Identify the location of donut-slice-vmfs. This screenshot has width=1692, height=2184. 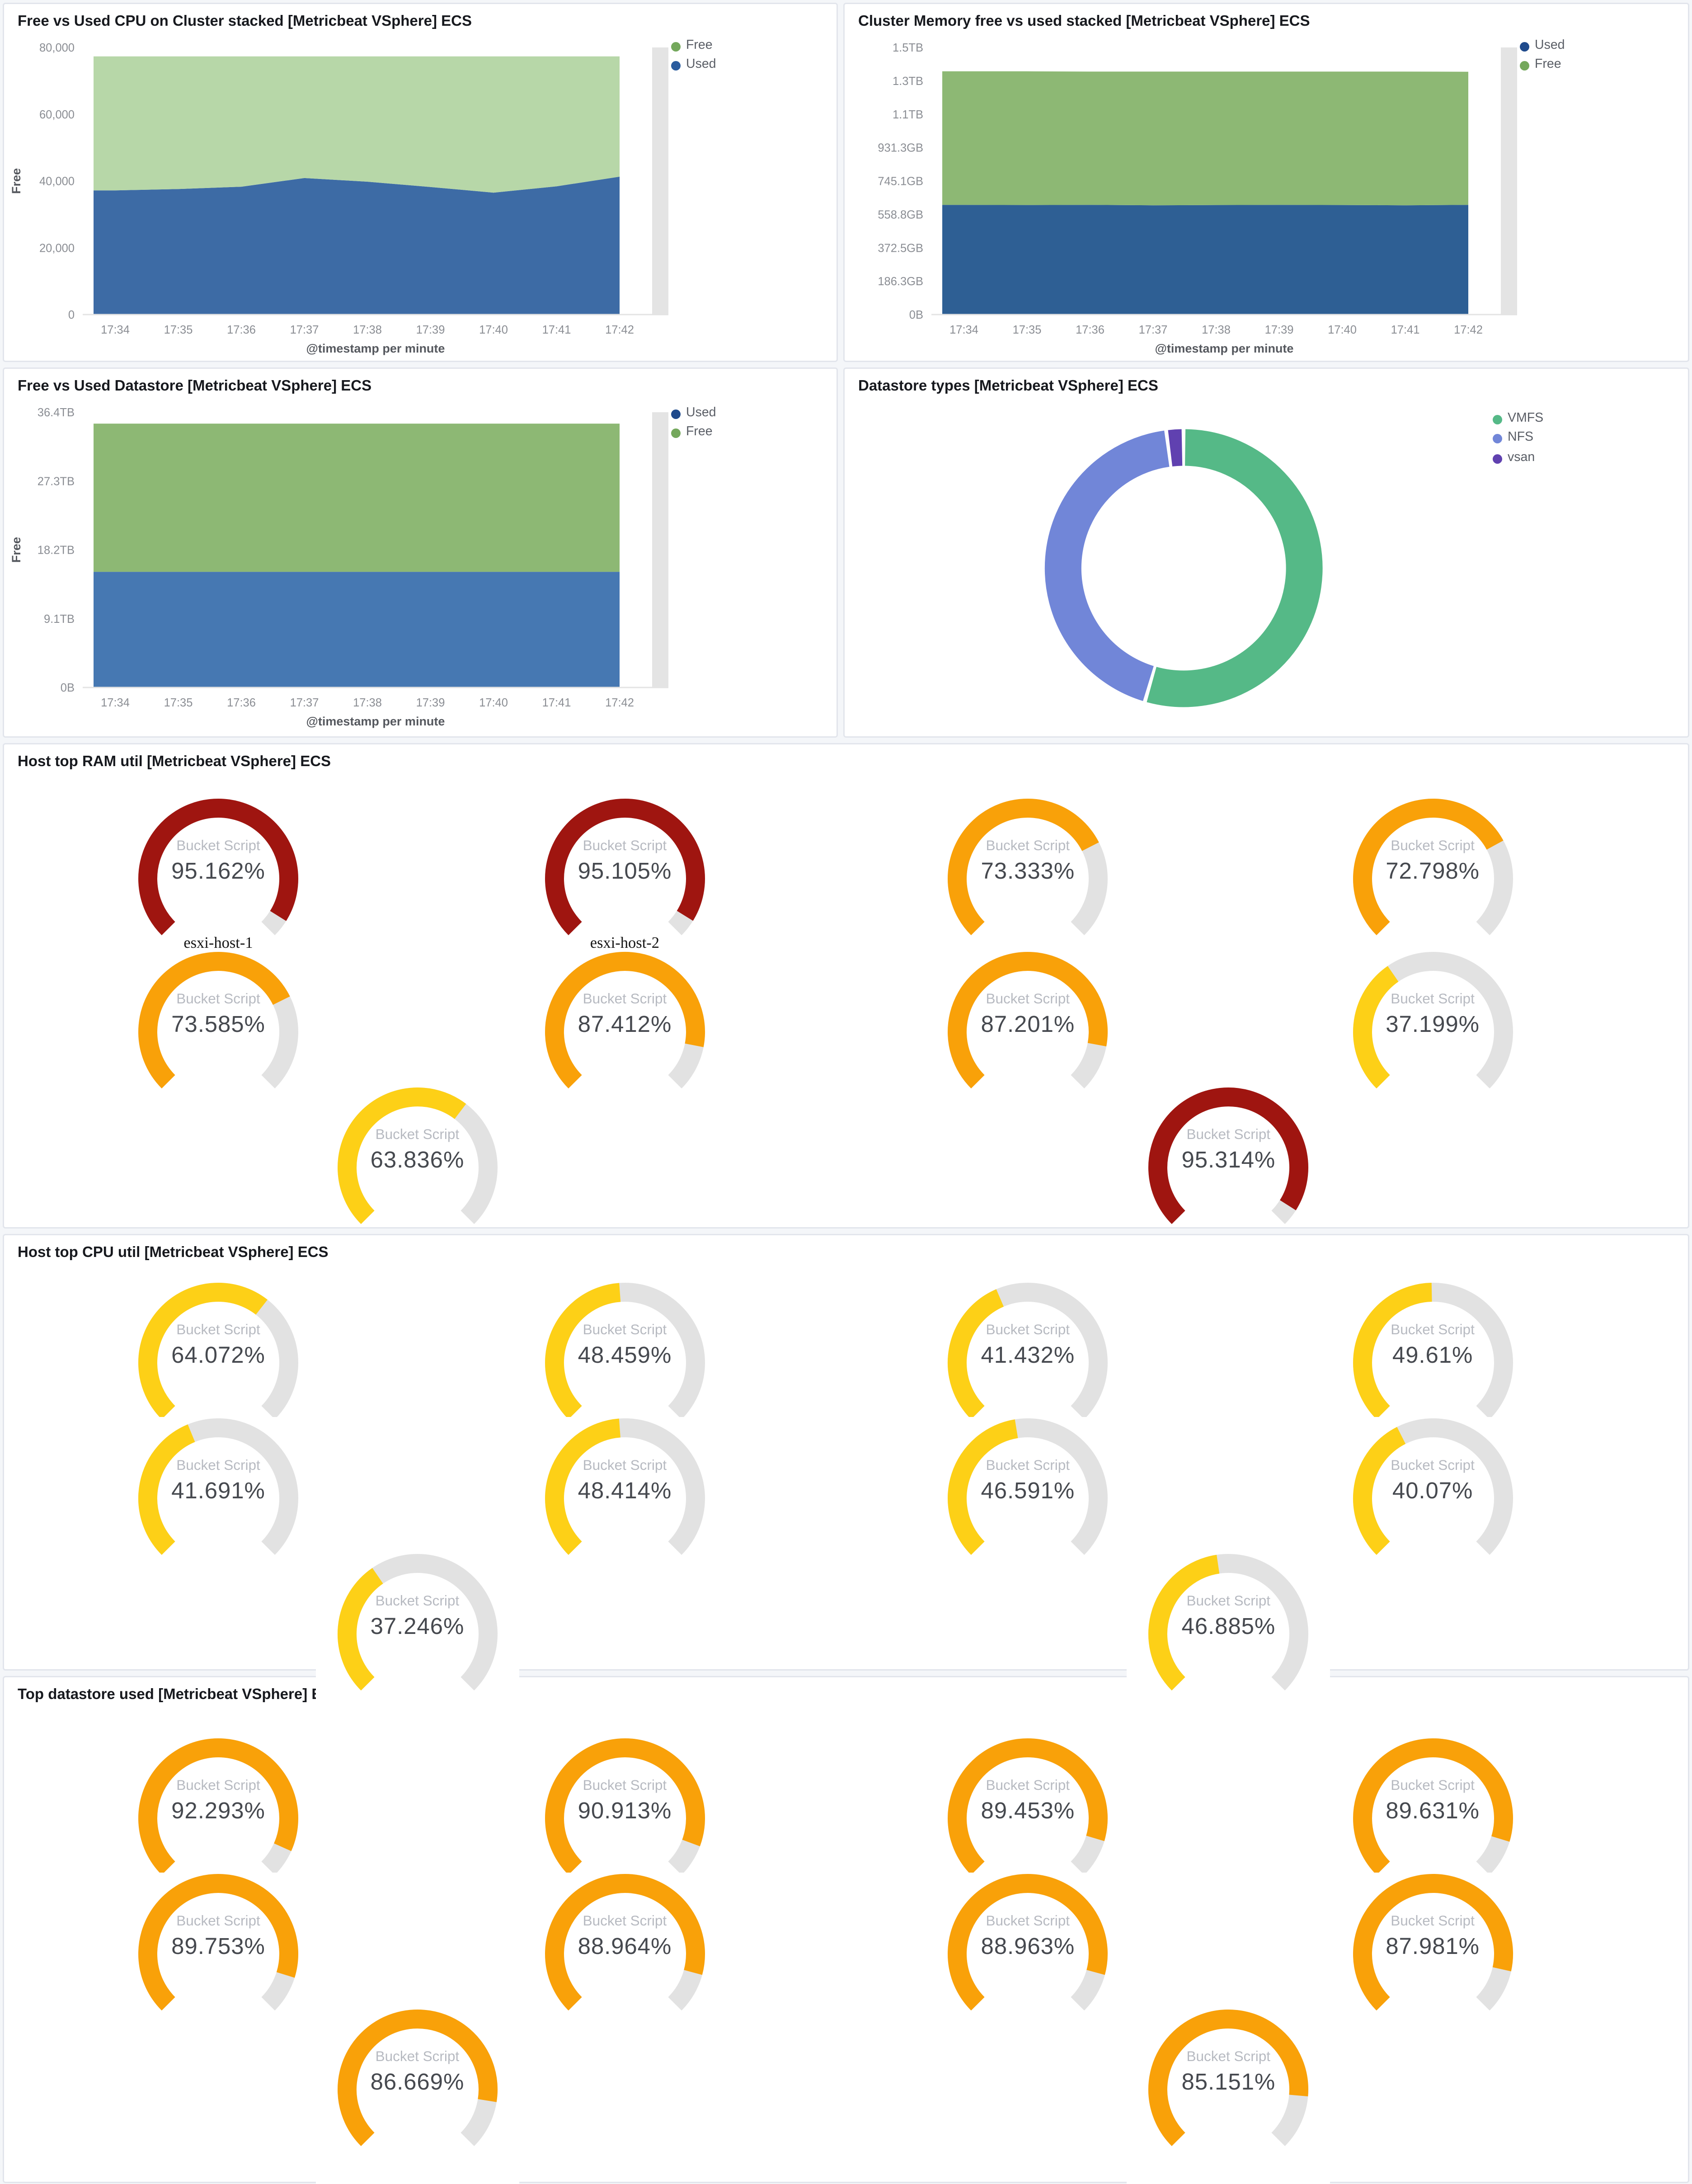
(1235, 568).